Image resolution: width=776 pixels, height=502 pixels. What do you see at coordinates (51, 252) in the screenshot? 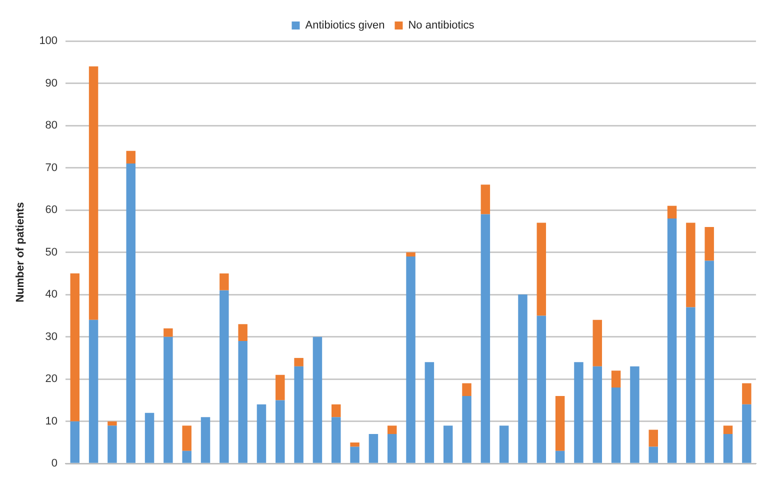
I see `y-tick-label: 50` at bounding box center [51, 252].